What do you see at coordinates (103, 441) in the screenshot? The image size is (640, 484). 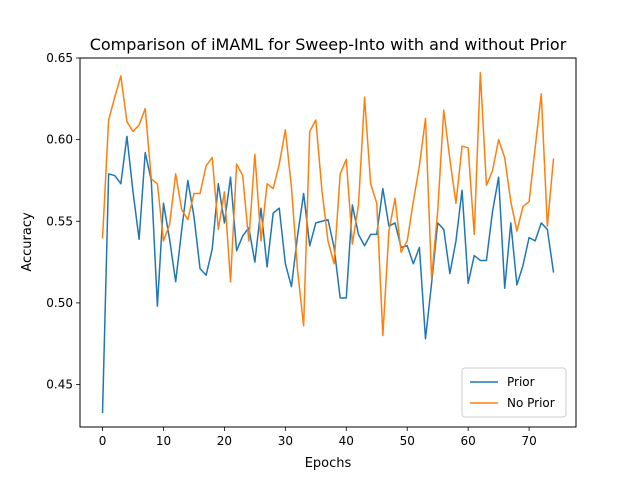 I see `x-tick-label: 0` at bounding box center [103, 441].